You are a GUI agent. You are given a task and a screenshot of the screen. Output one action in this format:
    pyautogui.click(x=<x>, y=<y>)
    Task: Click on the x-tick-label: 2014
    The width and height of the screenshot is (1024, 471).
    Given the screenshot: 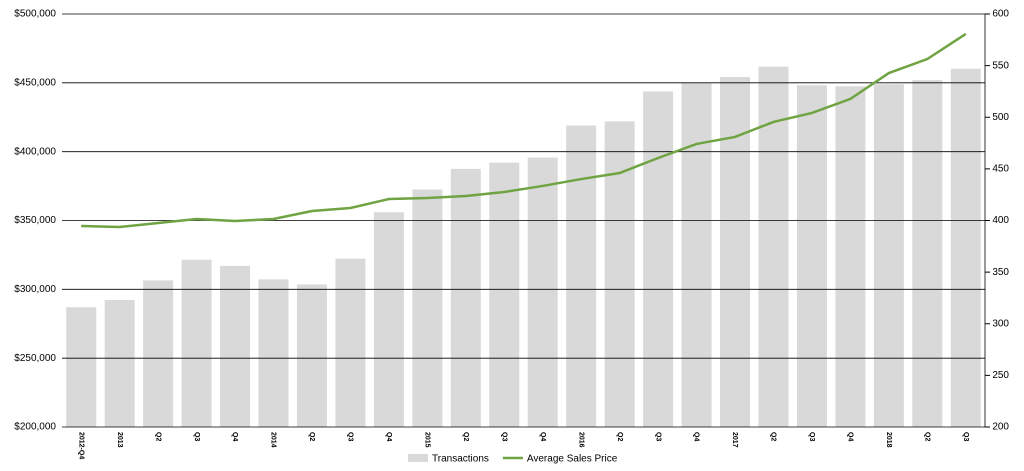 What is the action you would take?
    pyautogui.click(x=273, y=440)
    